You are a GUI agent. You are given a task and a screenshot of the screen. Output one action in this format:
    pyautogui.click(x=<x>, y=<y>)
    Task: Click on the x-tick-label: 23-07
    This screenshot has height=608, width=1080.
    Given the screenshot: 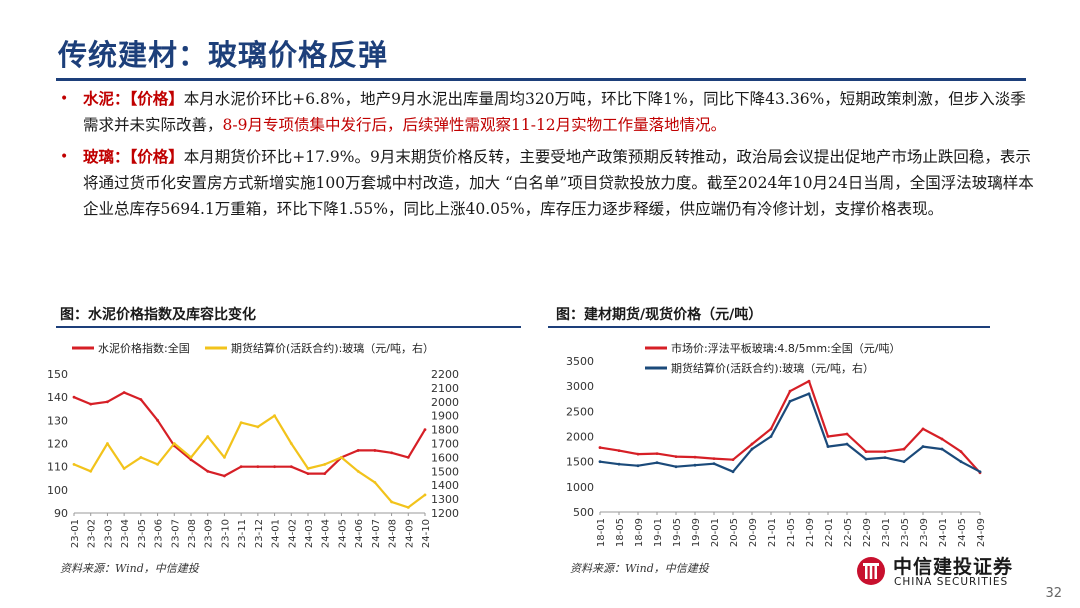 What is the action you would take?
    pyautogui.click(x=175, y=533)
    